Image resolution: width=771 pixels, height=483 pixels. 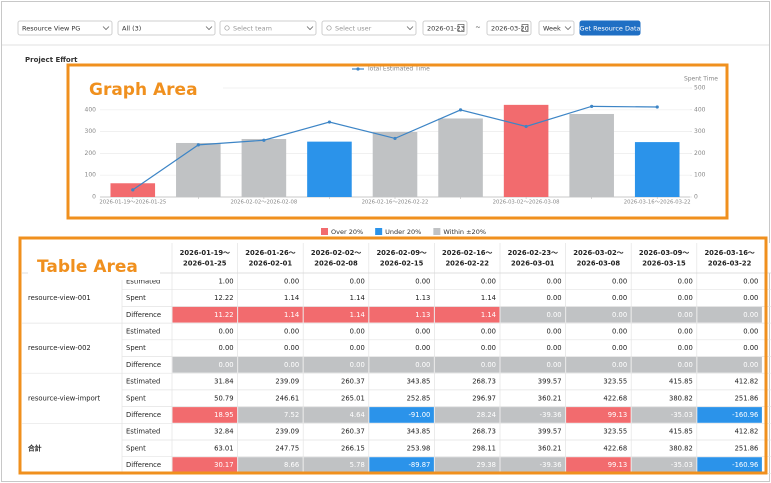 I want to click on cell-value: 50.79, so click(x=223, y=398).